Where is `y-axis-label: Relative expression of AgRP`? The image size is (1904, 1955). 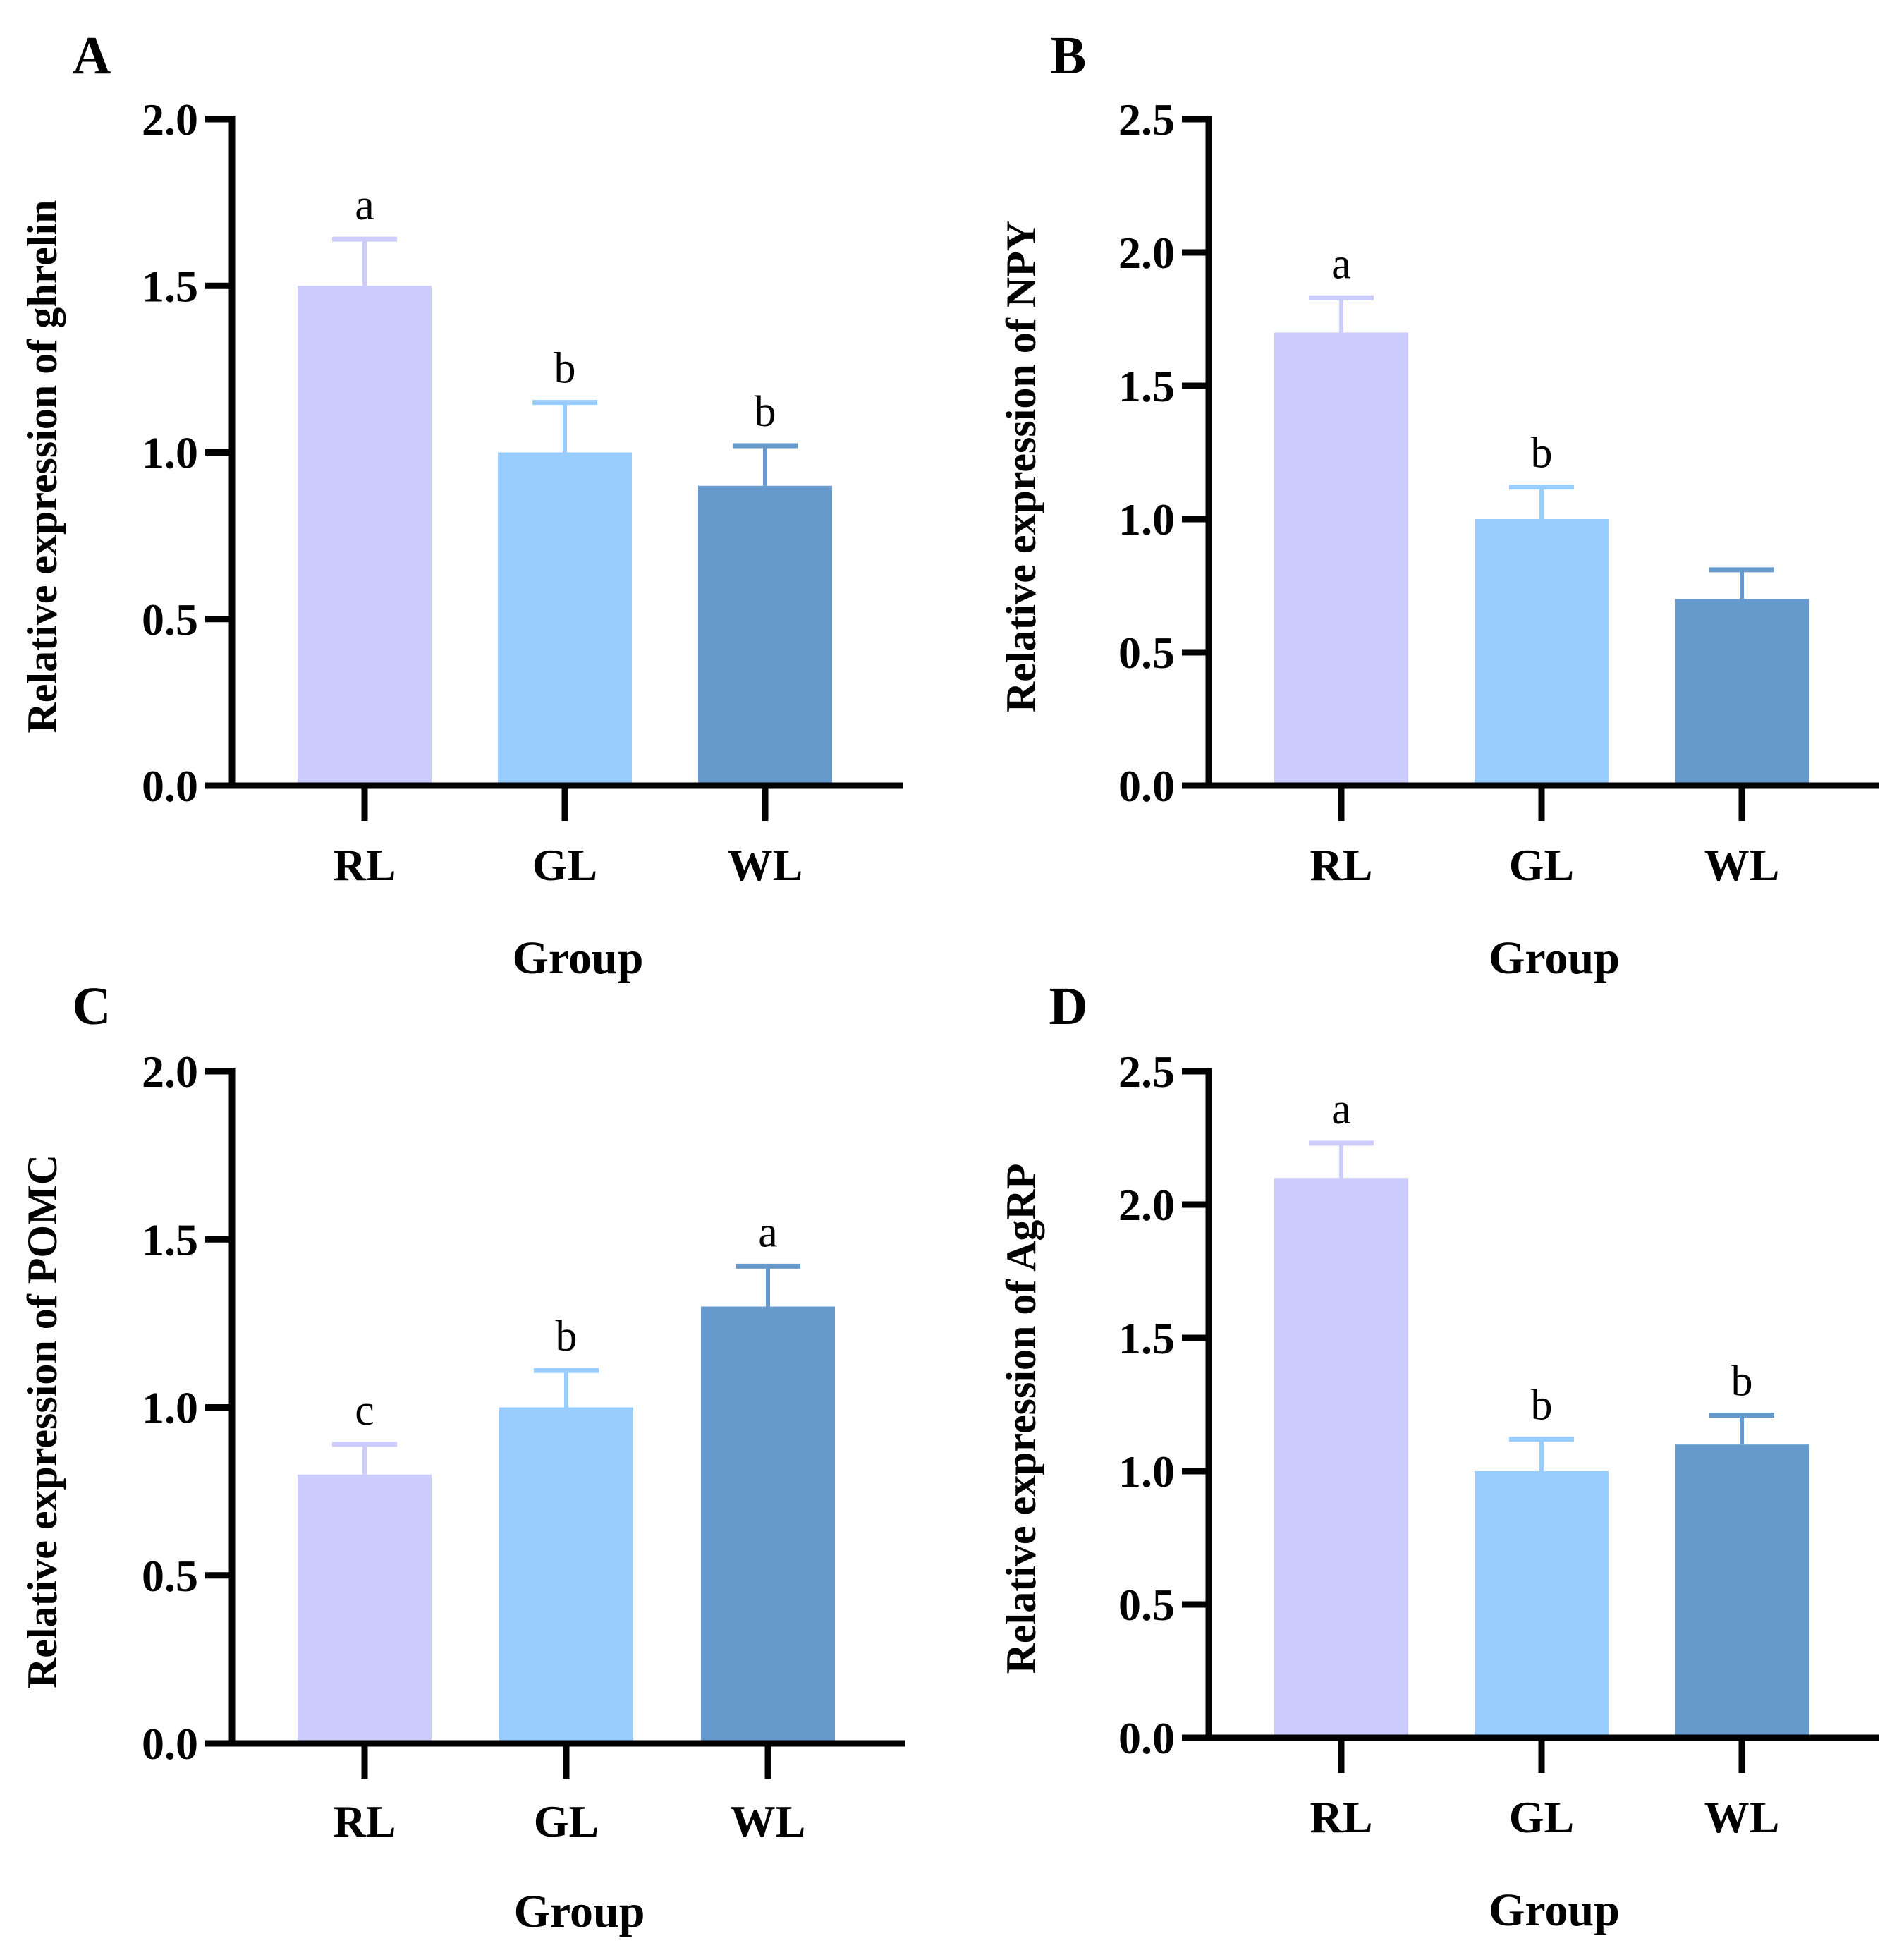
y-axis-label: Relative expression of AgRP is located at coordinates (1021, 1419).